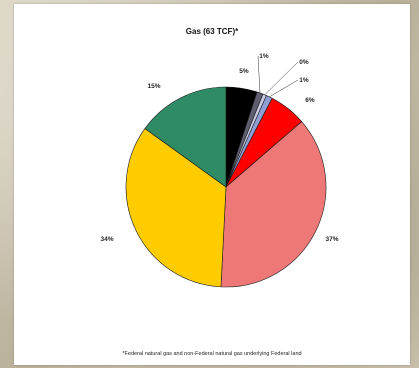 Image resolution: width=419 pixels, height=368 pixels. Describe the element at coordinates (212, 31) in the screenshot. I see `chart-title: Gas (63 TCF)*` at that location.